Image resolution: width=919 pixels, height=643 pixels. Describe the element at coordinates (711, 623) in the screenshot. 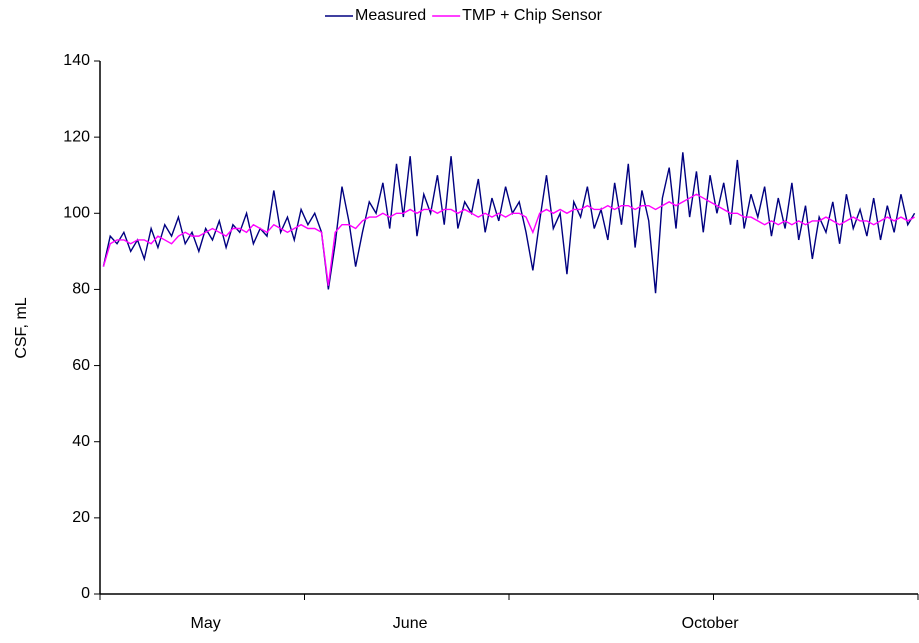

I see `x-tick-label: October` at that location.